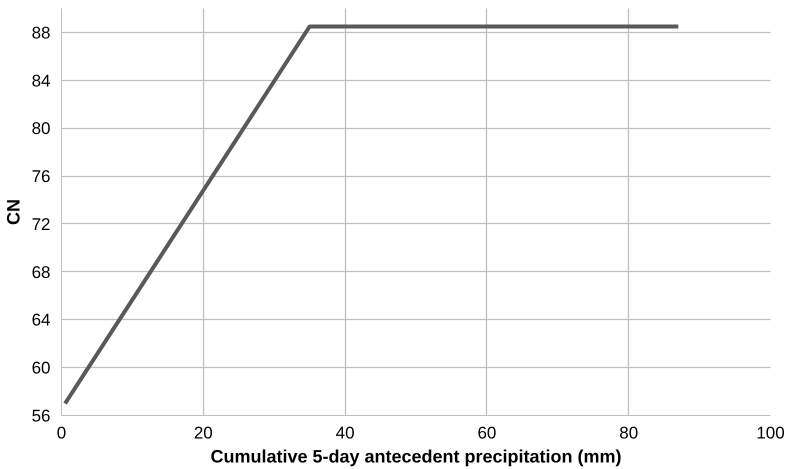 The height and width of the screenshot is (469, 795). What do you see at coordinates (41, 416) in the screenshot?
I see `y-tick-label: 56` at bounding box center [41, 416].